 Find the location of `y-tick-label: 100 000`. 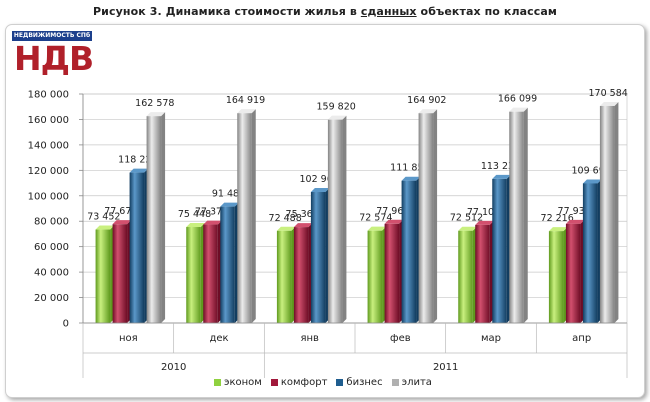

y-tick-label: 100 000 is located at coordinates (48, 196).